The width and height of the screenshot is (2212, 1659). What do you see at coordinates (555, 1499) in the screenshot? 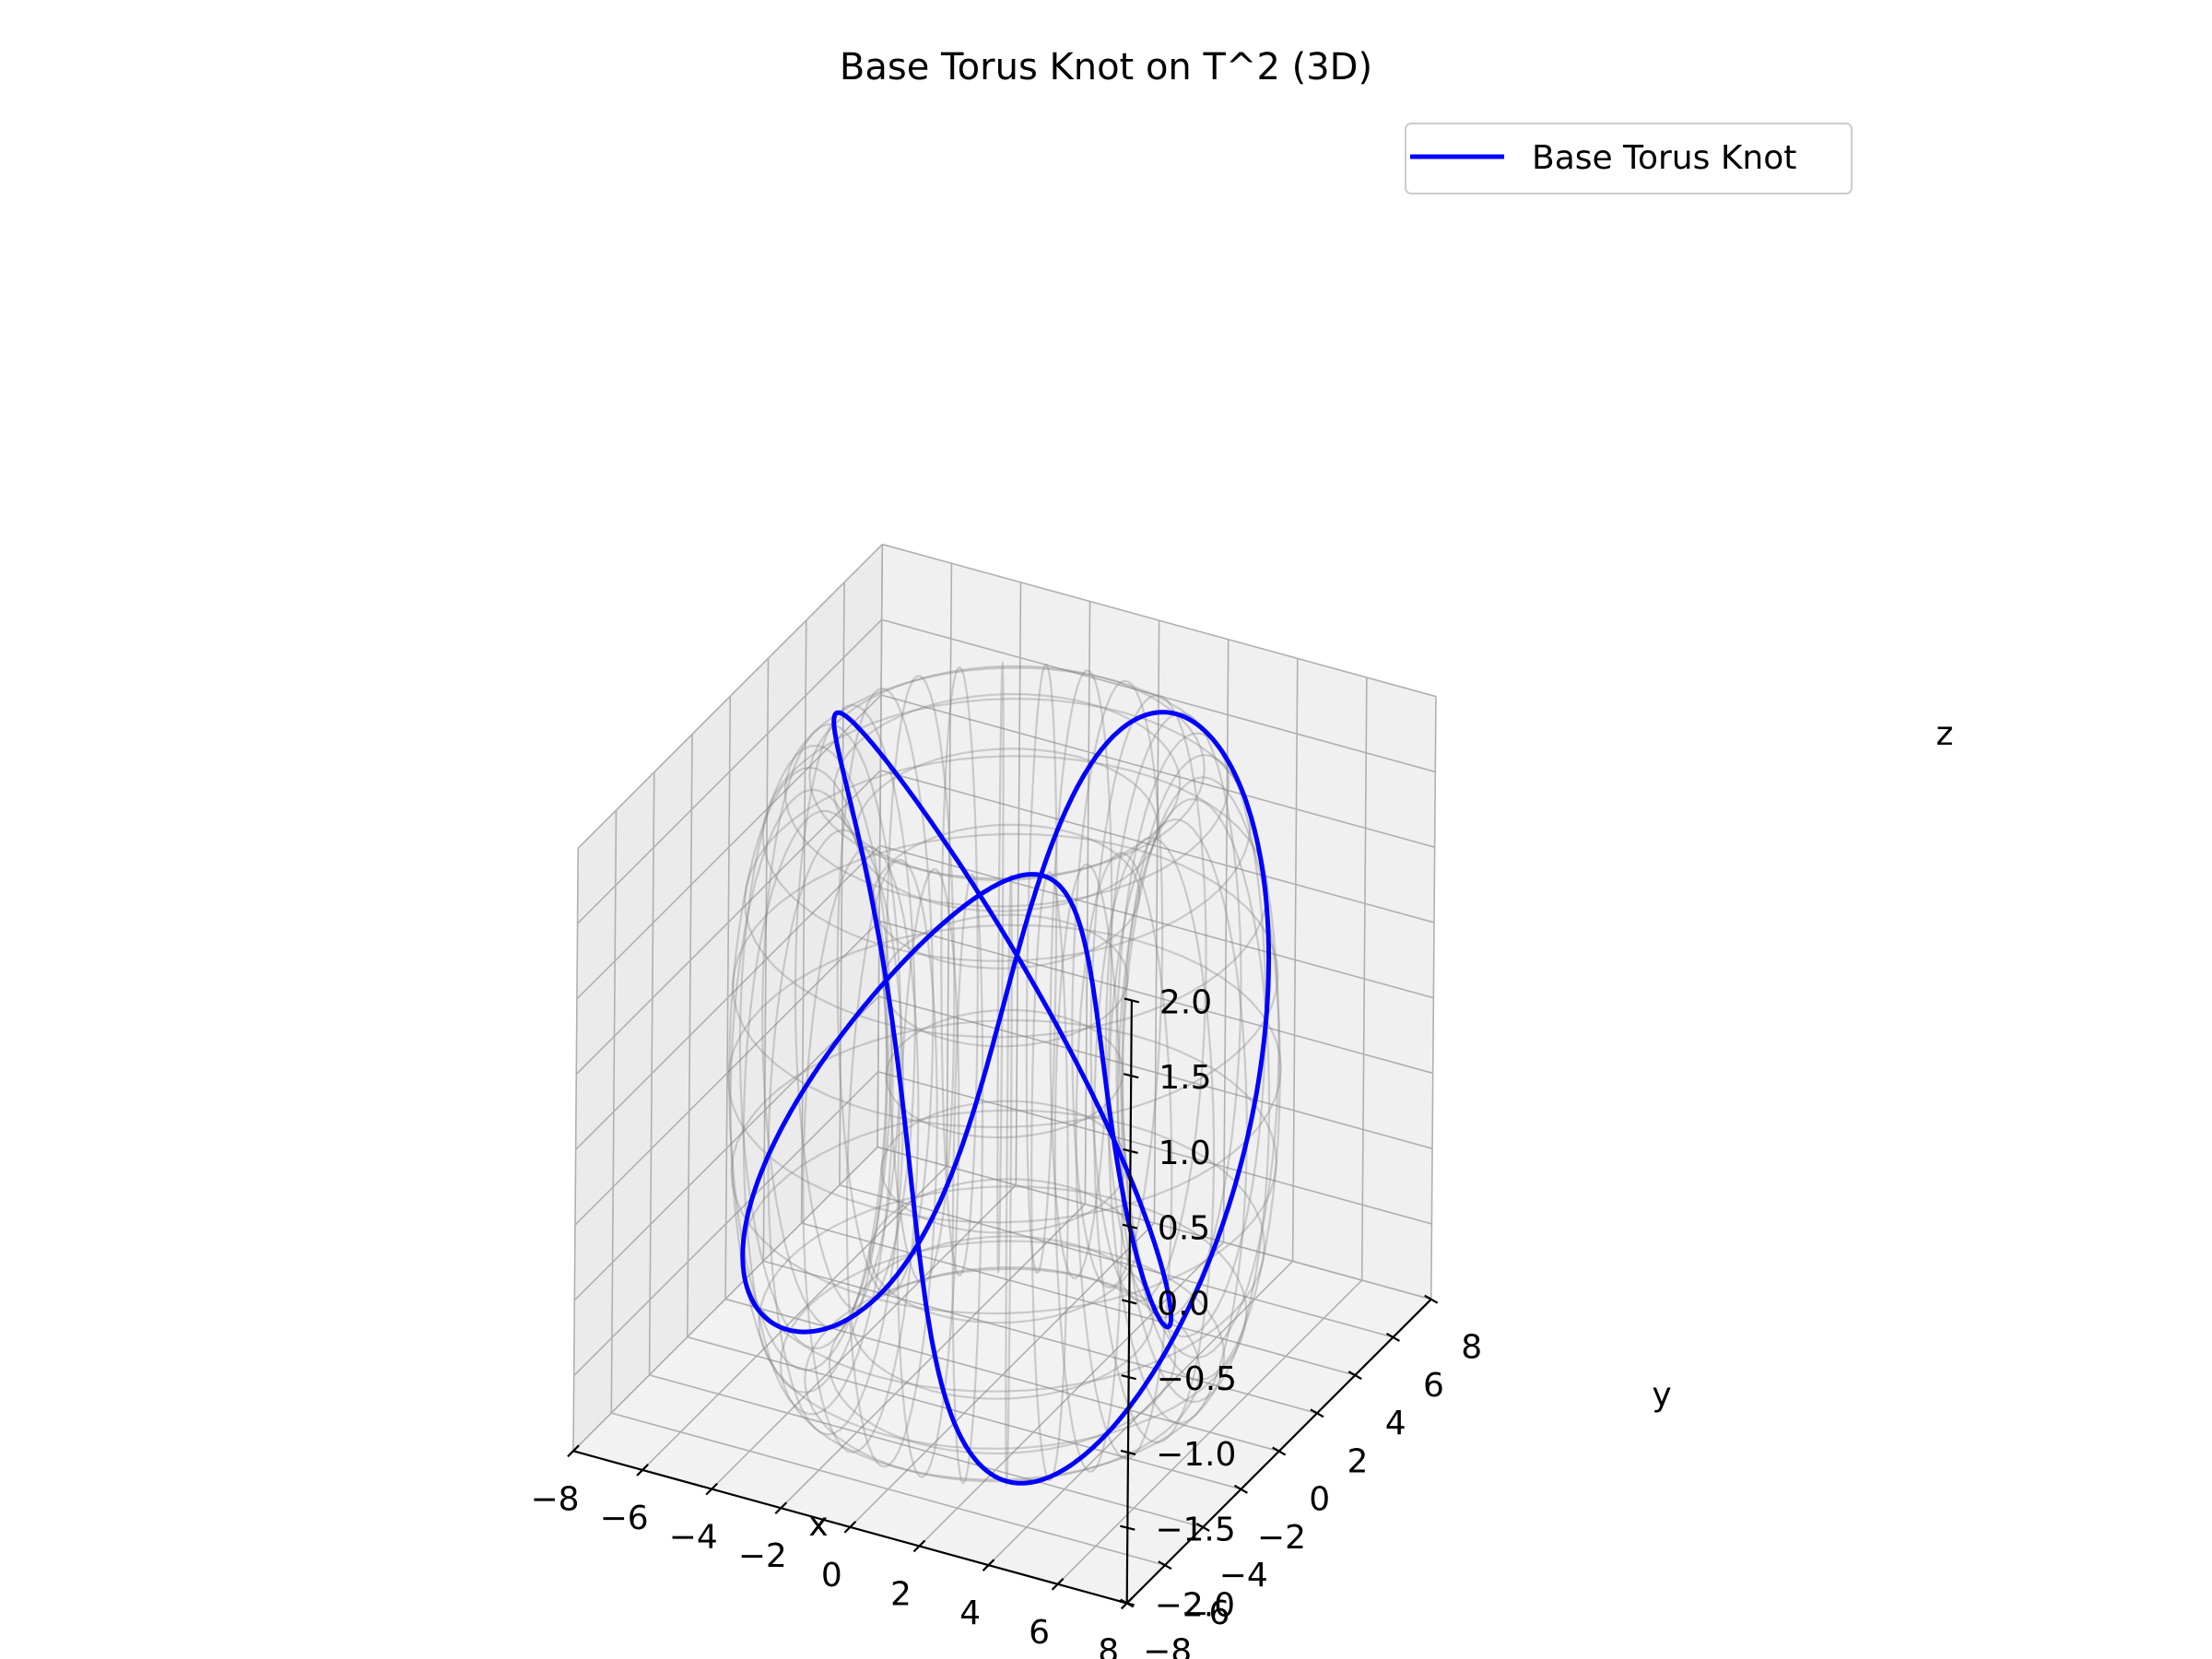
I see `x-tick-label: −8` at bounding box center [555, 1499].